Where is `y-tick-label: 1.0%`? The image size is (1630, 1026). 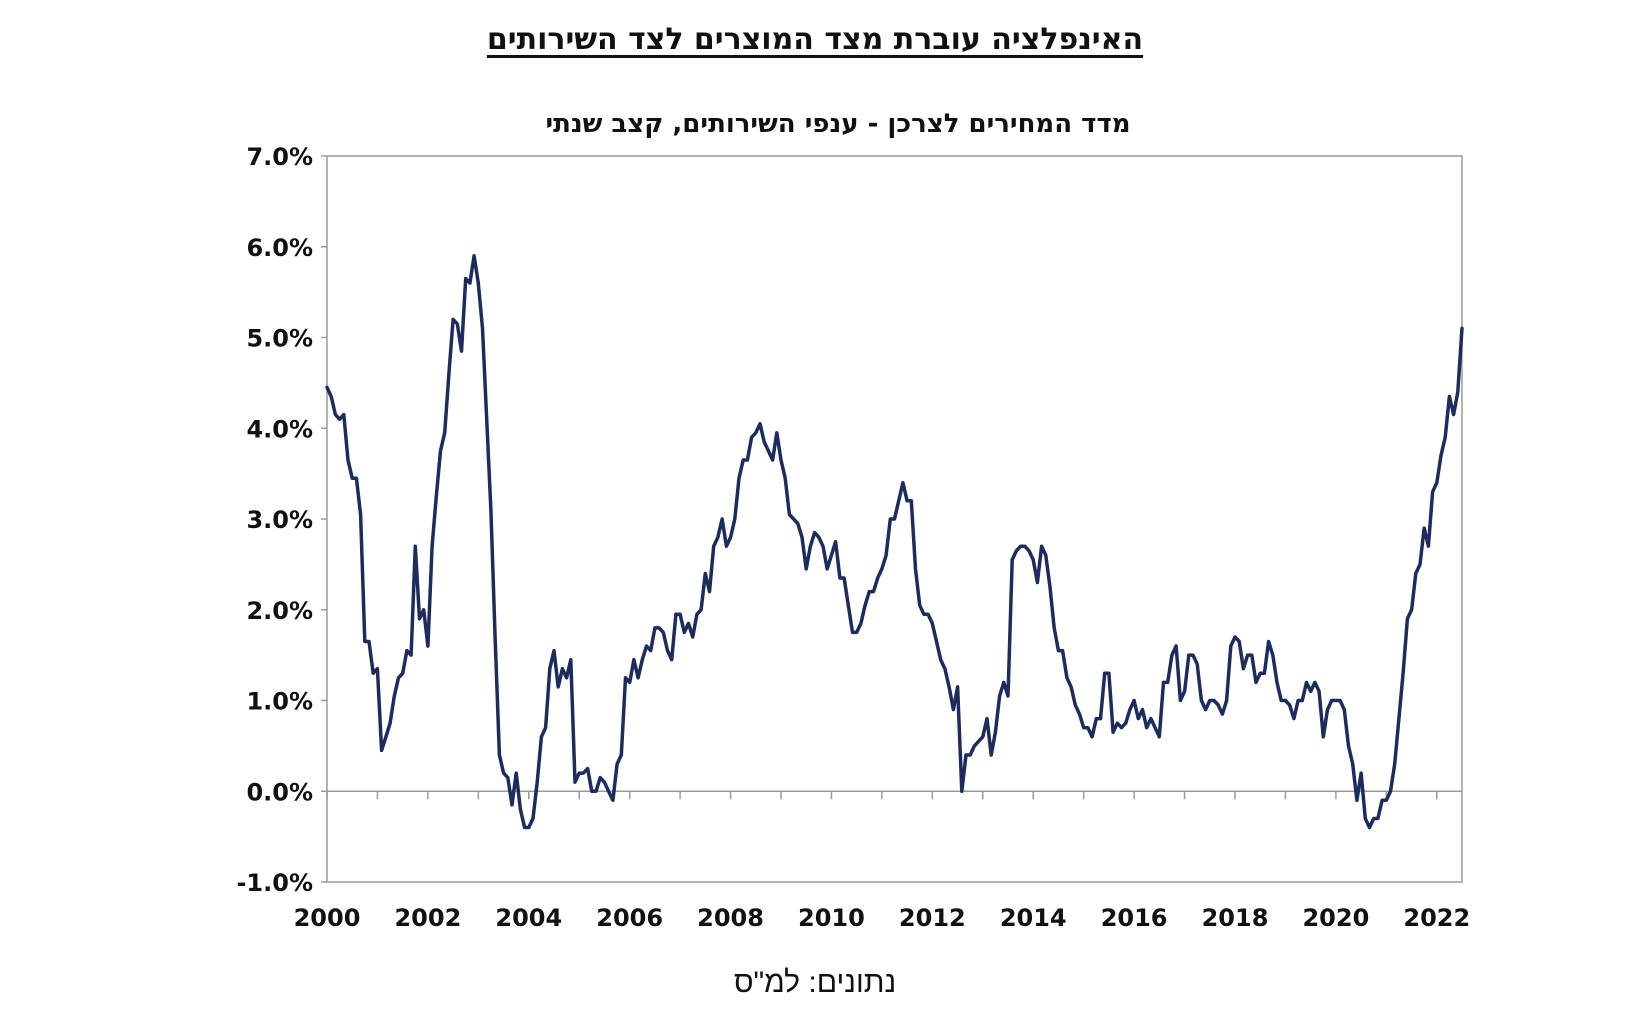 y-tick-label: 1.0% is located at coordinates (279, 702).